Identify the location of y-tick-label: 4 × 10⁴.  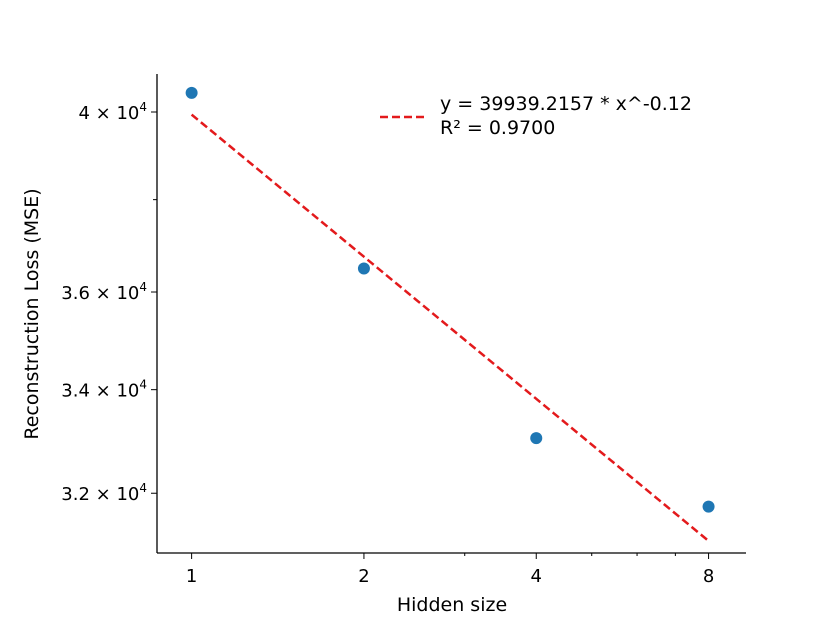
(112, 112).